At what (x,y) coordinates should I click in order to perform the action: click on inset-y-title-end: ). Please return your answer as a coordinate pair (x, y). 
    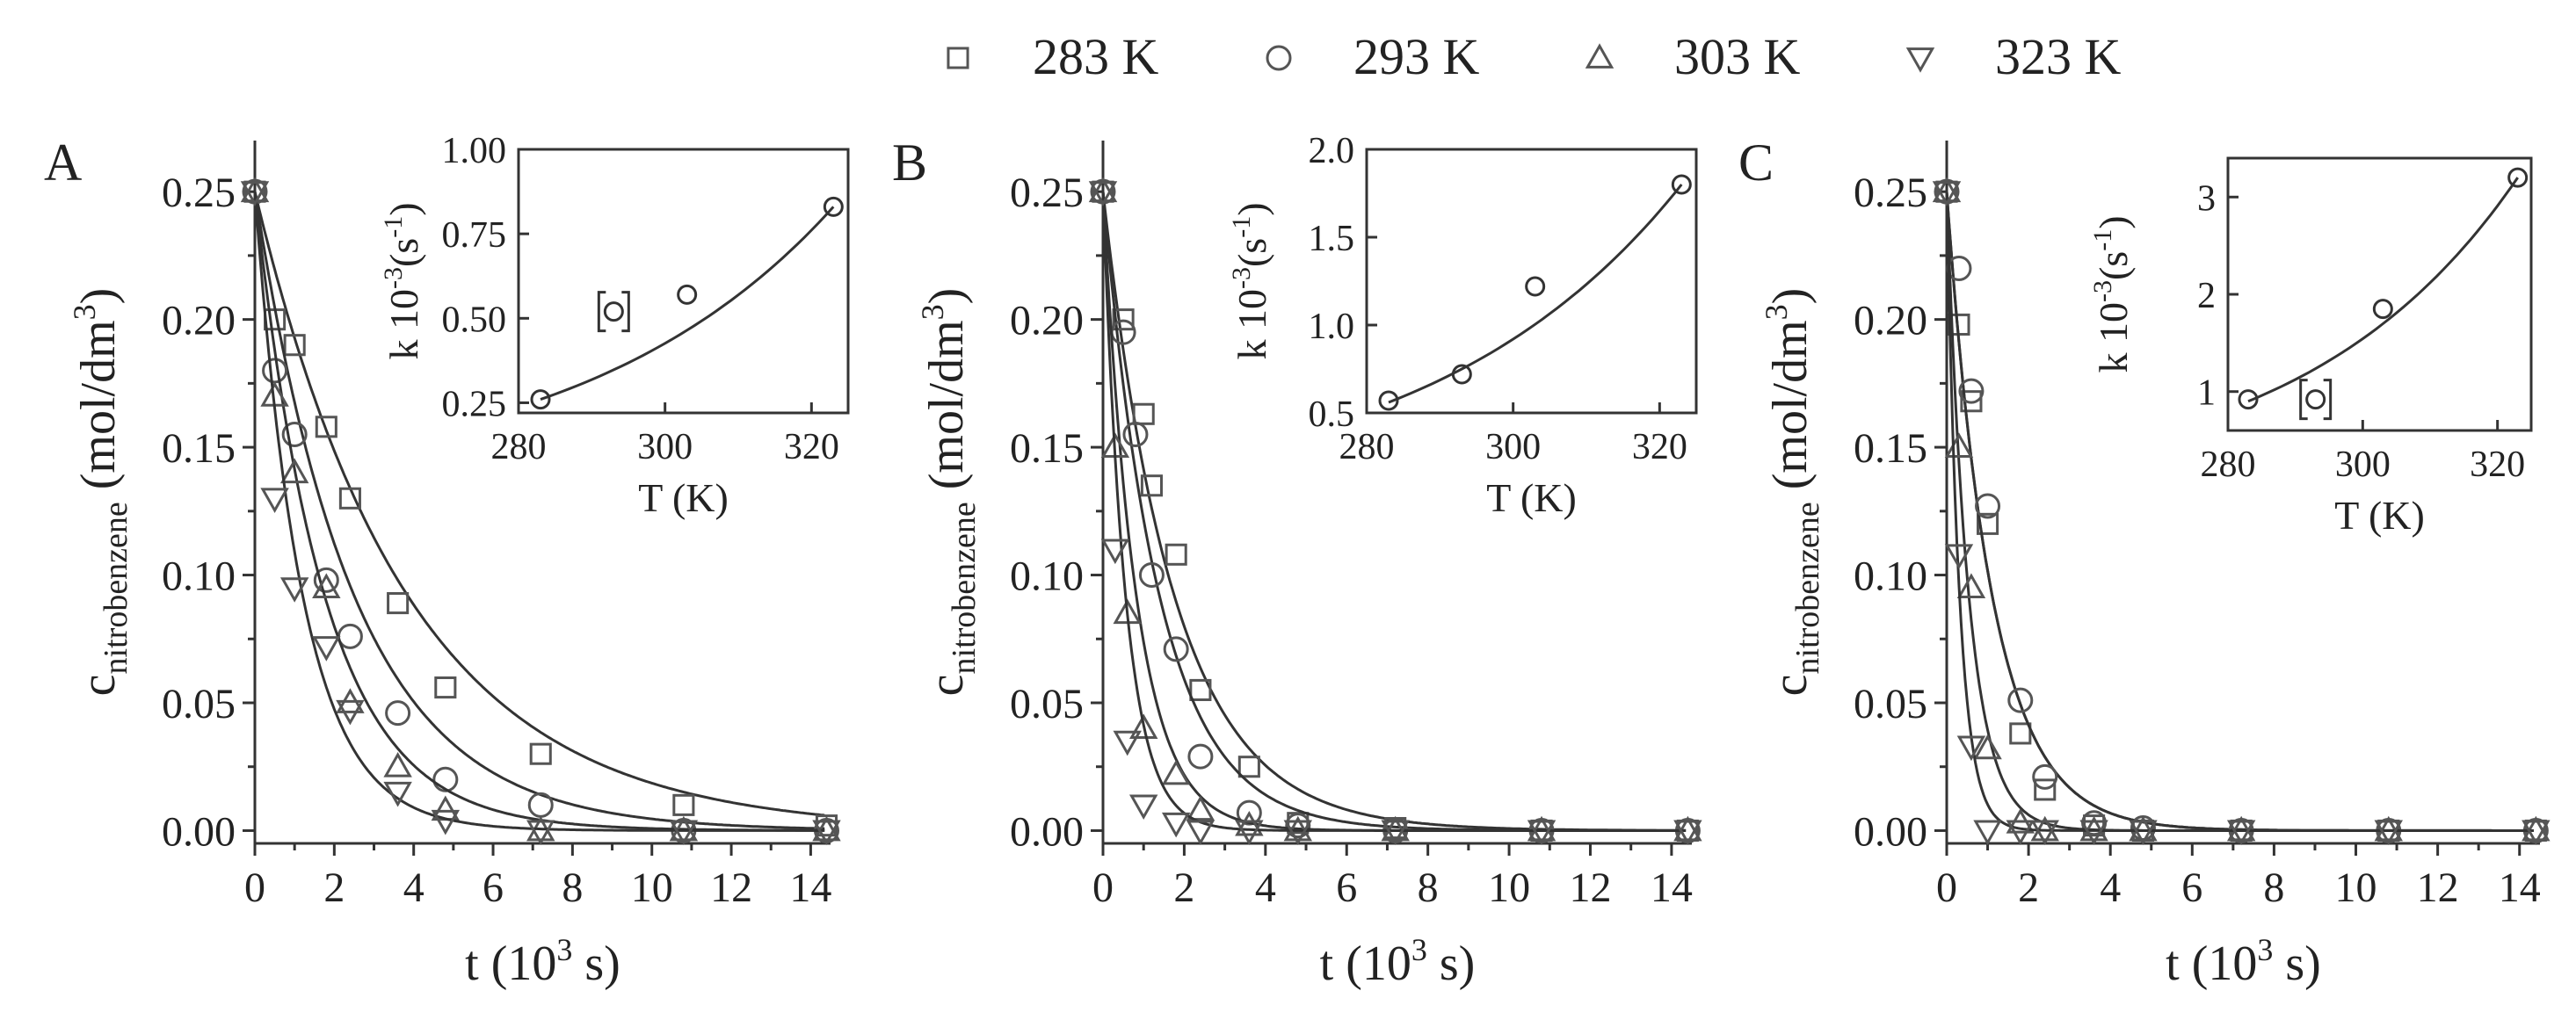
    Looking at the image, I should click on (403, 208).